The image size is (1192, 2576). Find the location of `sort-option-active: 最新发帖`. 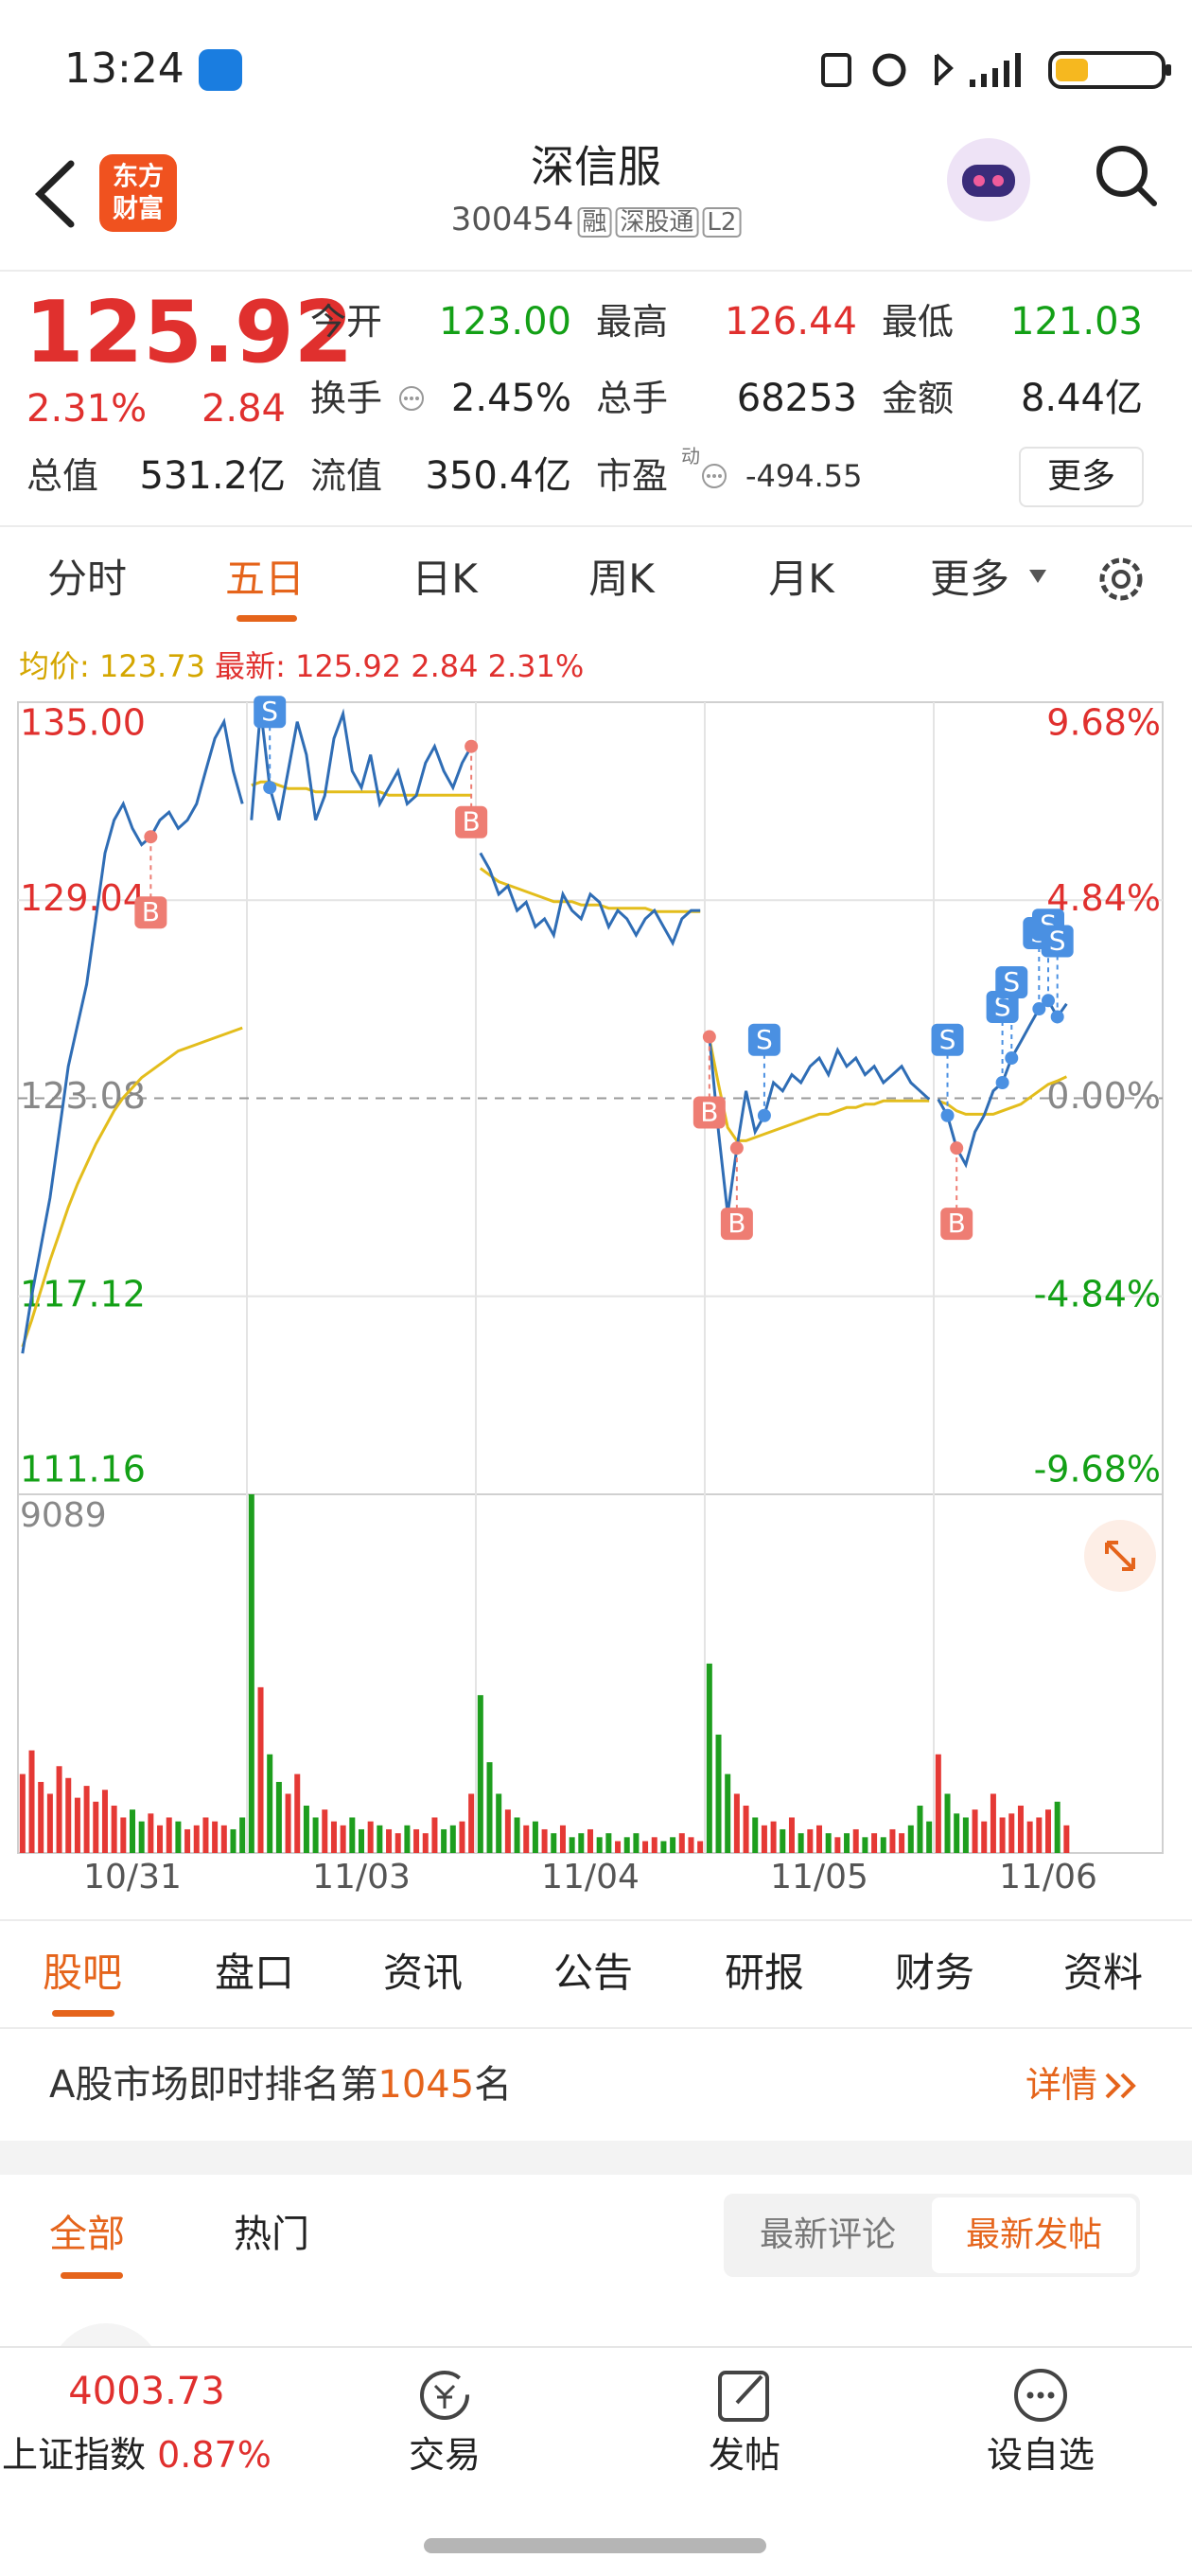

sort-option-active: 最新发帖 is located at coordinates (1034, 2234).